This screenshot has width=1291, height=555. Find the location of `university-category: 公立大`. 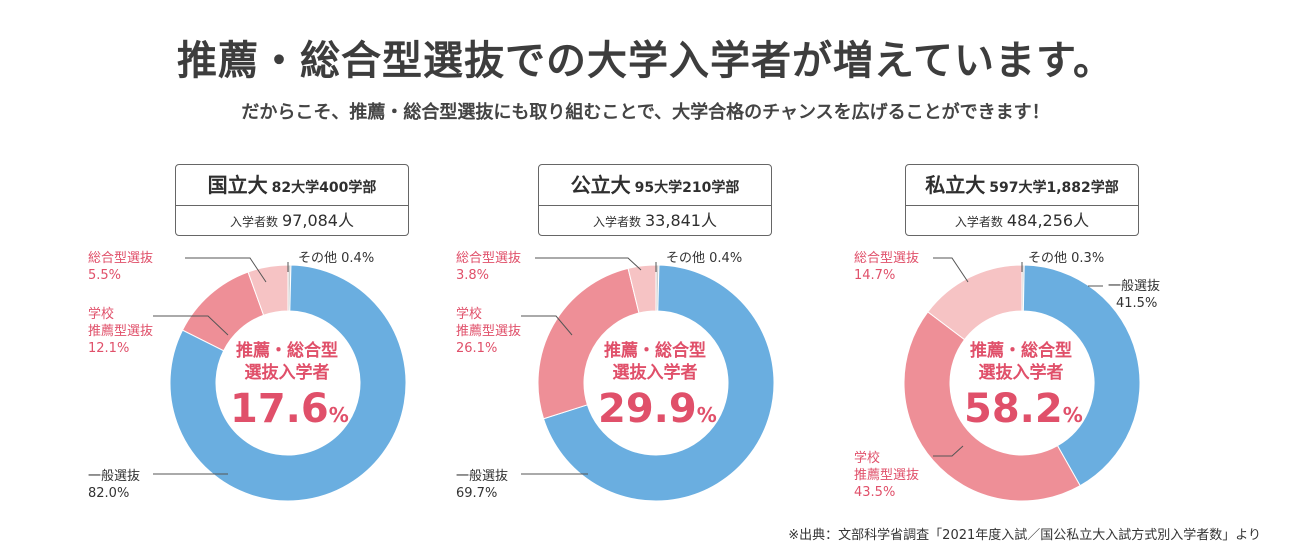

university-category: 公立大 is located at coordinates (600, 185).